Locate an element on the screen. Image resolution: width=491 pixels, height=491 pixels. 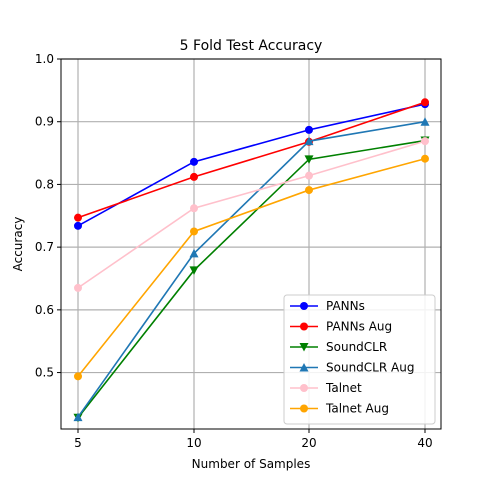
x-tick-label: 10 is located at coordinates (193, 443).